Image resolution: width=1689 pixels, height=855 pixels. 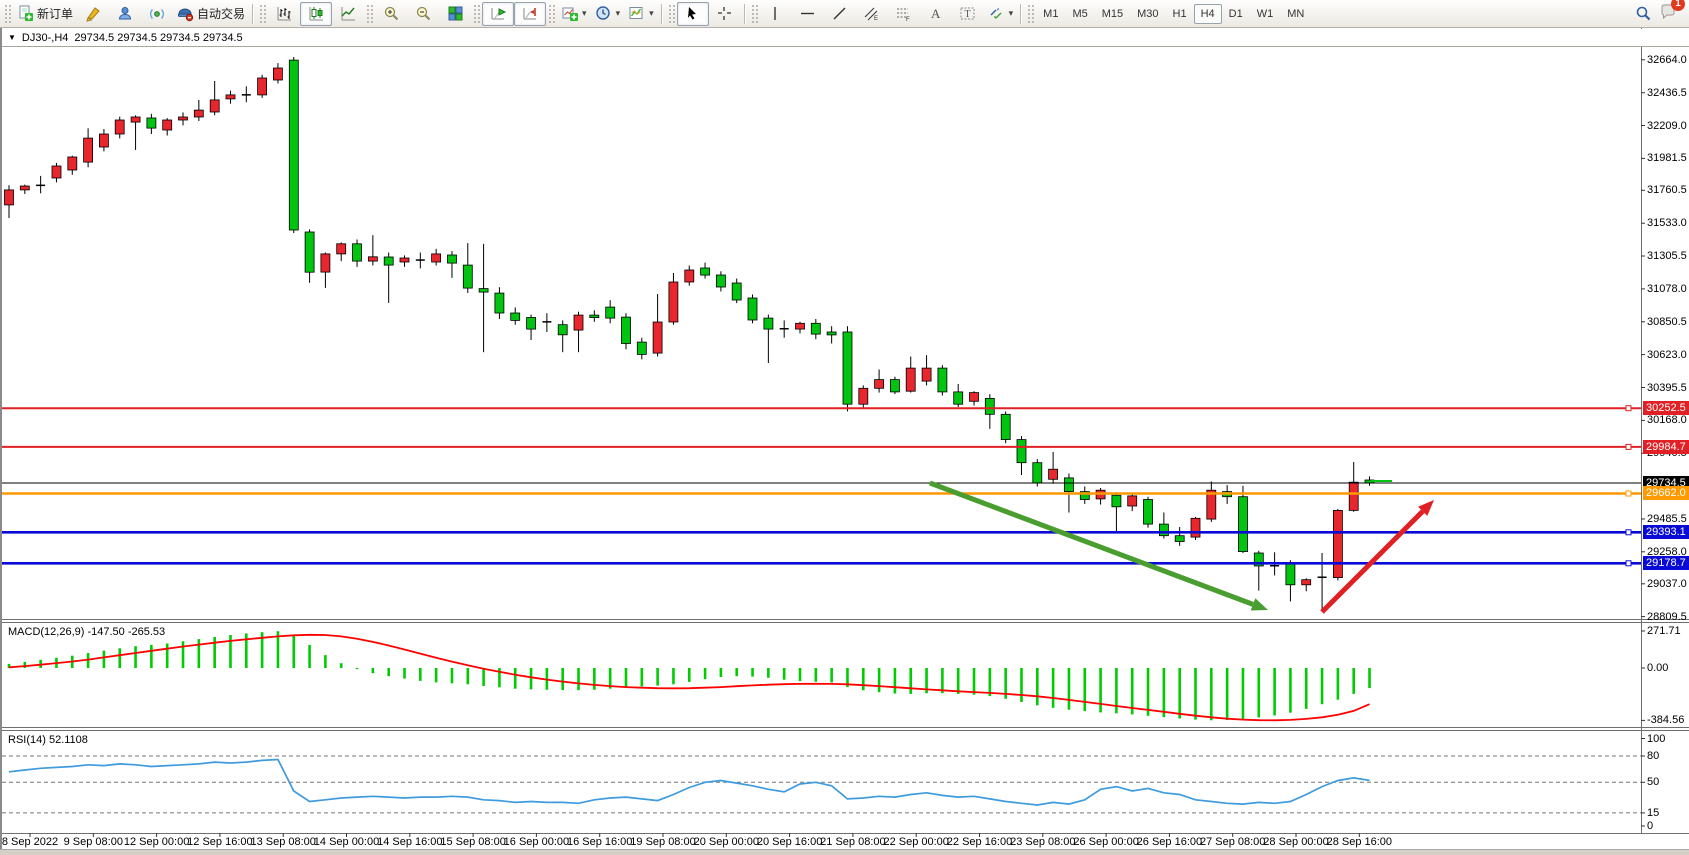 I want to click on svg-text: E, so click(x=876, y=19).